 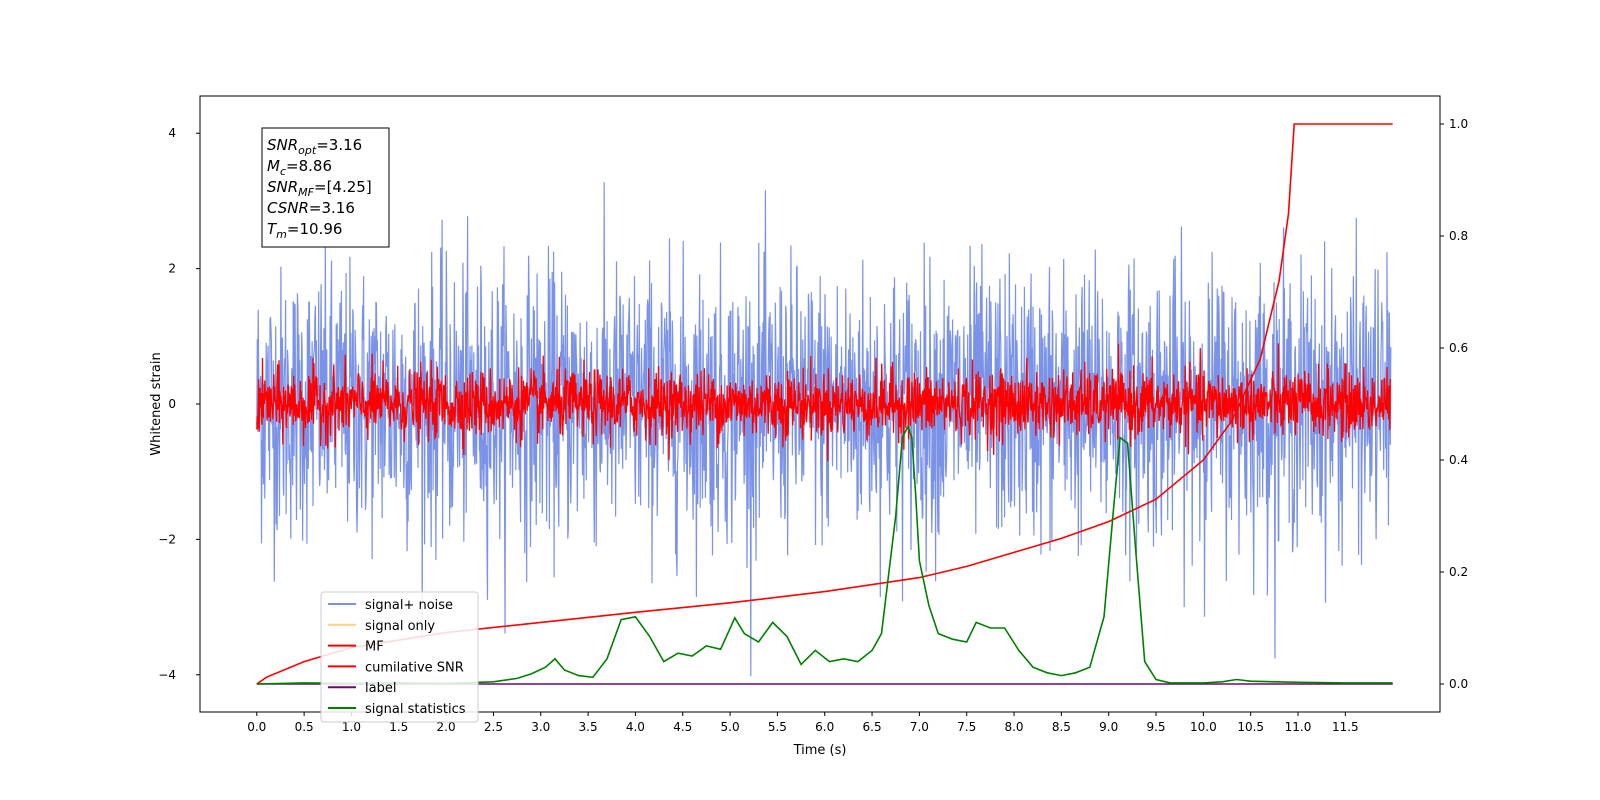 I want to click on x-tick-label: 5.0, so click(x=730, y=727).